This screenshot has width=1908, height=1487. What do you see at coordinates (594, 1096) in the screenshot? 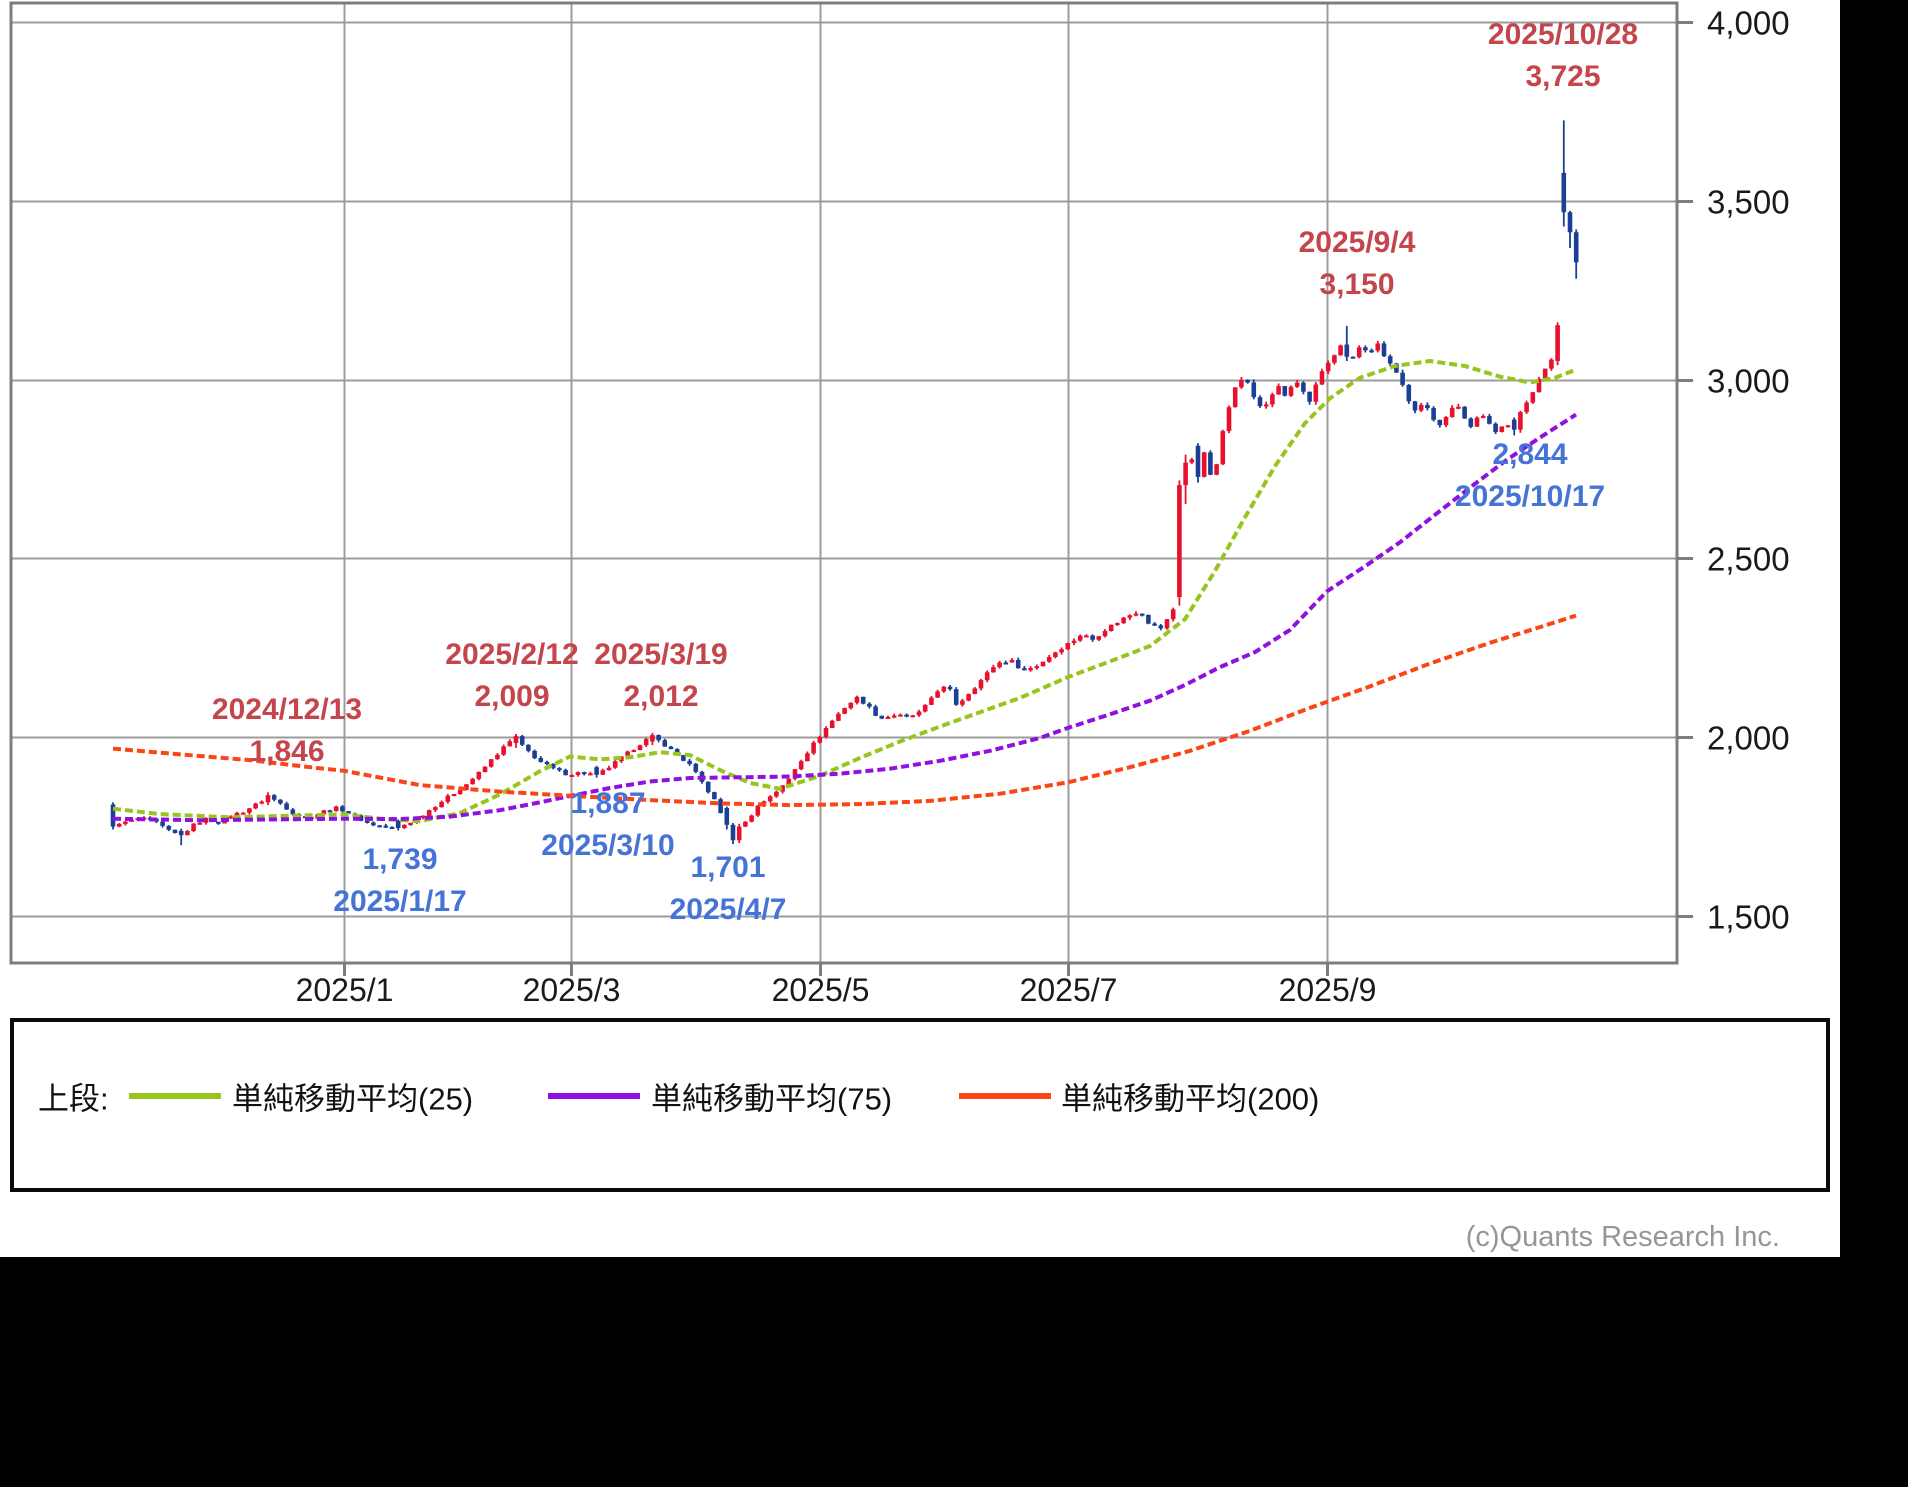
I see `ma75-legend-swatch` at bounding box center [594, 1096].